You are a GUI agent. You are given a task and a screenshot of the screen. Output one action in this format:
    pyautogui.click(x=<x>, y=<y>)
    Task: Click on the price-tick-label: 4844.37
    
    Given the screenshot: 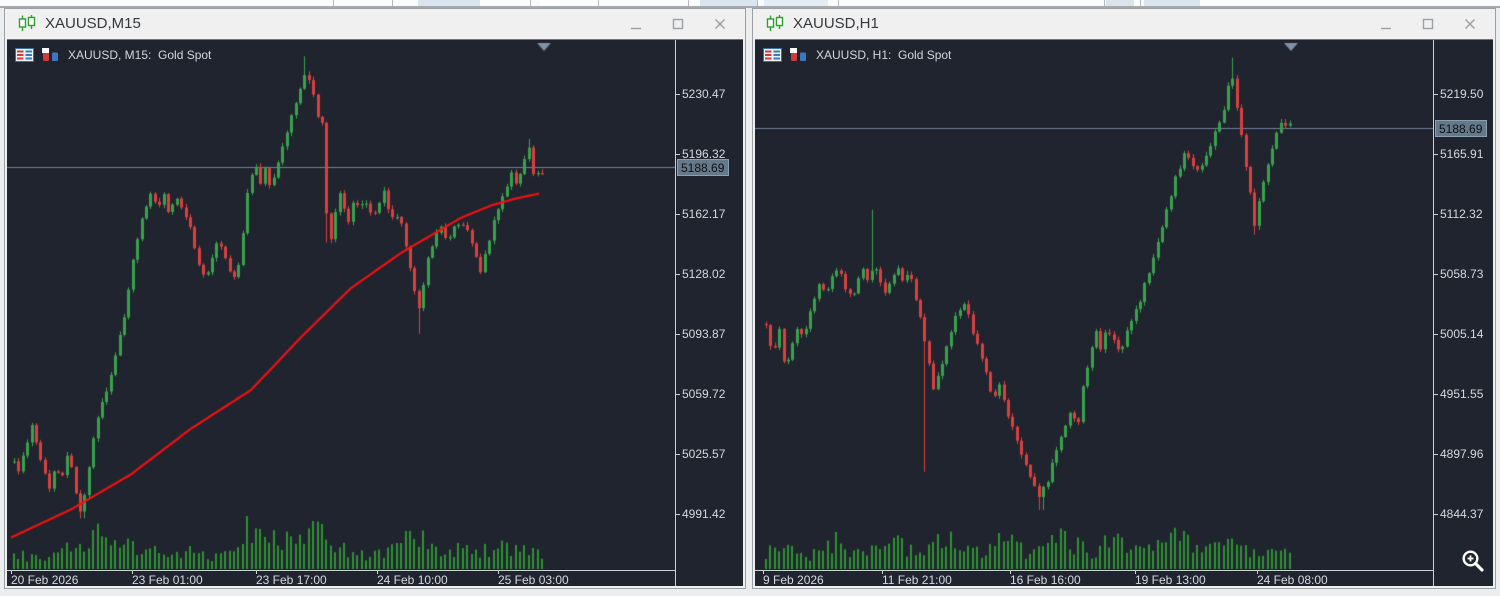 What is the action you would take?
    pyautogui.click(x=1458, y=514)
    